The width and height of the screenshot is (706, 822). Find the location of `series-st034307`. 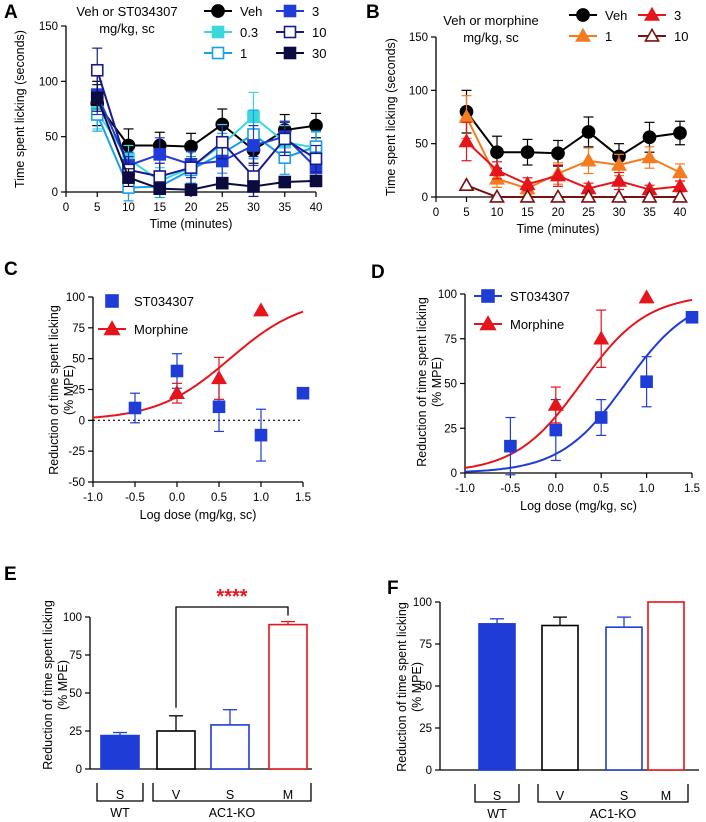

series-st034307 is located at coordinates (219, 407).